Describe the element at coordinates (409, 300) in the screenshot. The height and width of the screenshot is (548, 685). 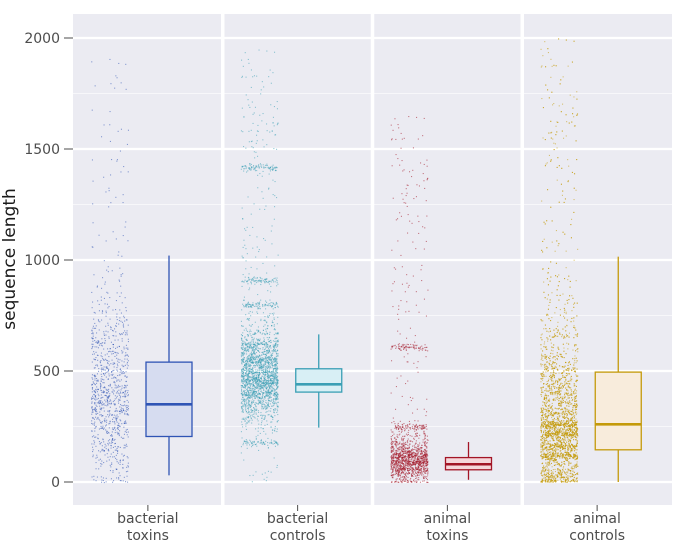
I see `panel-2-points` at that location.